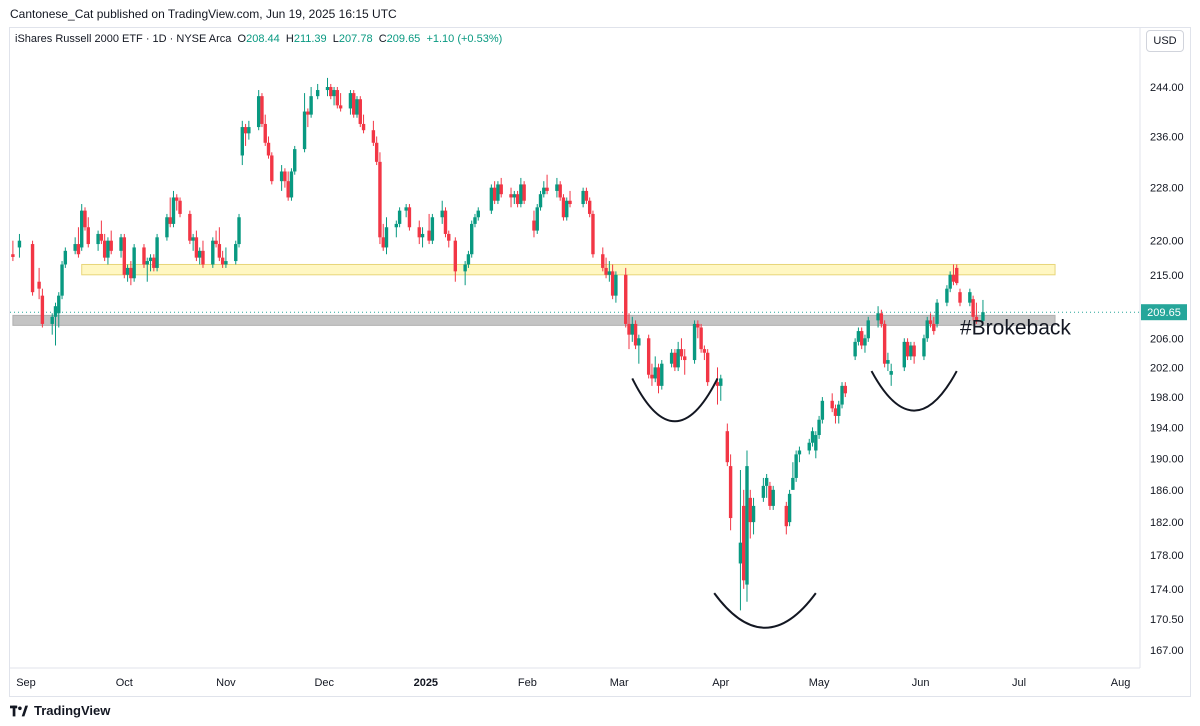 The image size is (1200, 726). What do you see at coordinates (914, 391) in the screenshot?
I see `right-shoulder-curve` at bounding box center [914, 391].